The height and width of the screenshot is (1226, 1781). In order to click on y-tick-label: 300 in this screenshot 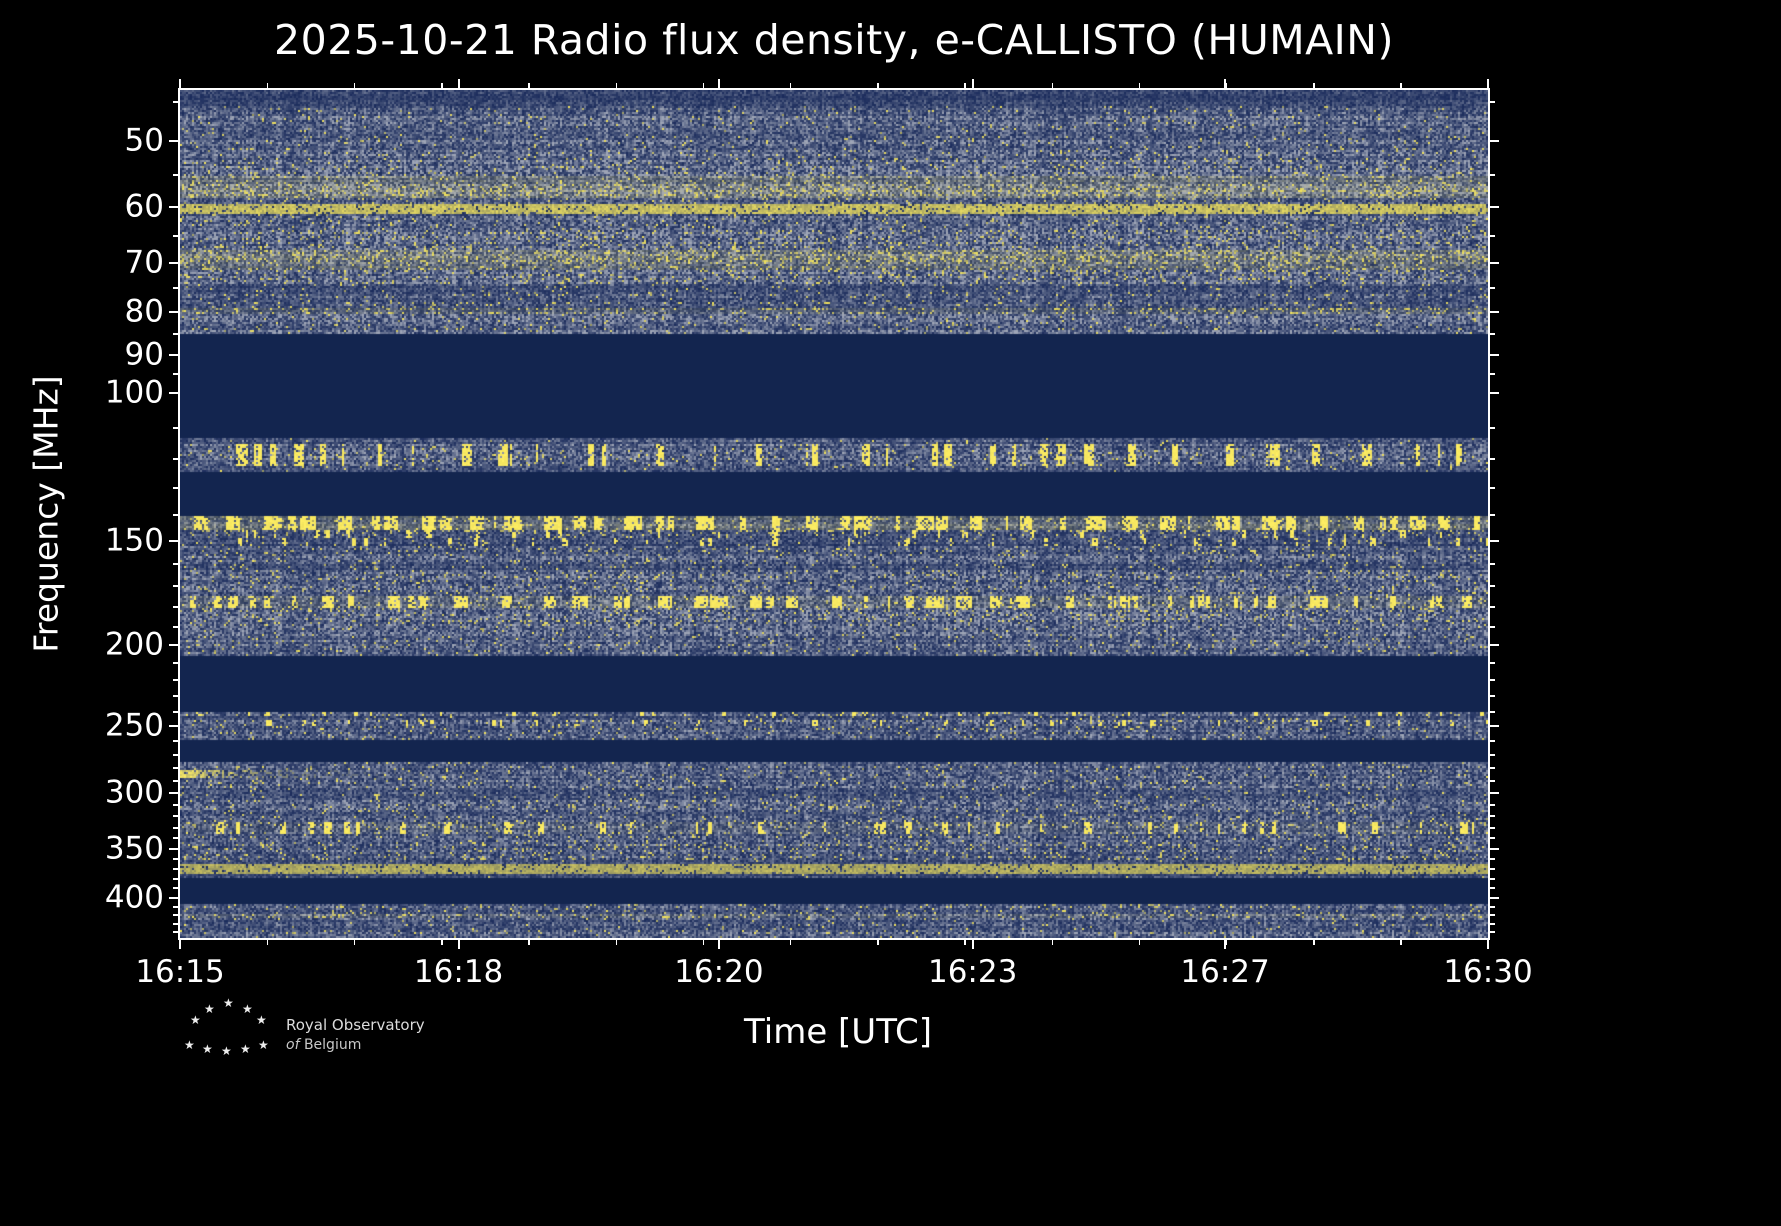, I will do `click(134, 792)`.